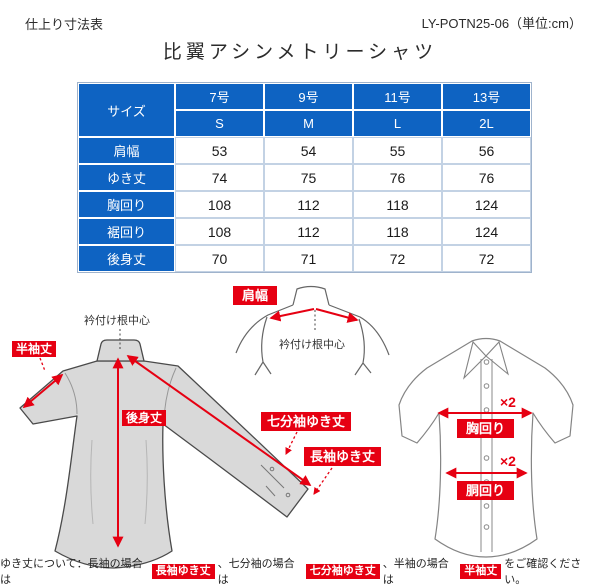  Describe the element at coordinates (343, 456) in the screenshot. I see `long-sleeve-length-tag: 長袖ゆき丈` at that location.